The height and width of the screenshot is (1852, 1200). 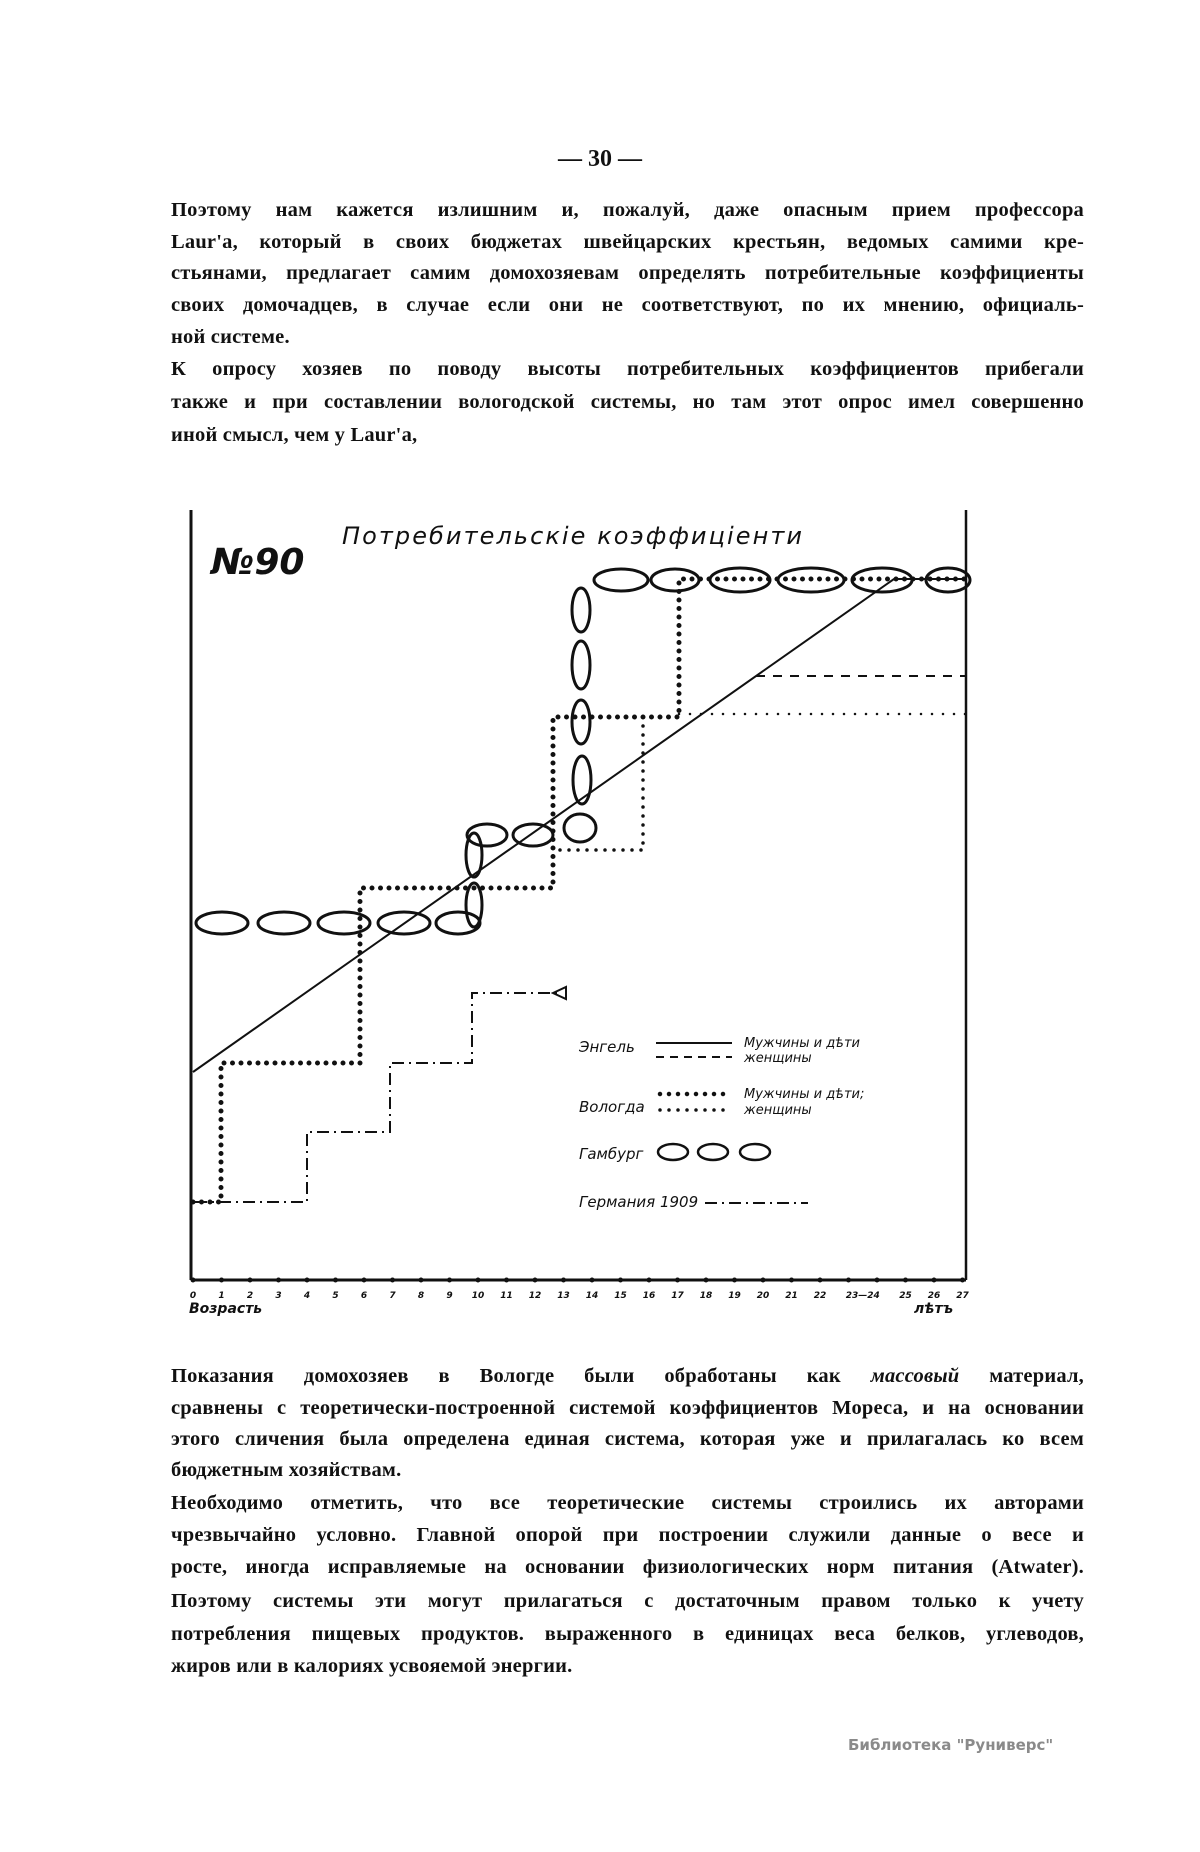 What do you see at coordinates (706, 1296) in the screenshot?
I see `x-tick-label: 18` at bounding box center [706, 1296].